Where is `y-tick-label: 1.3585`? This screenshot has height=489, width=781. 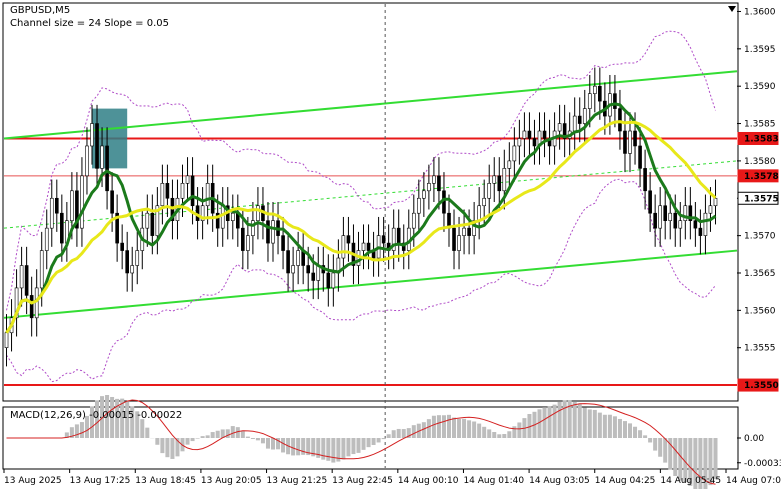 y-tick-label: 1.3585 is located at coordinates (760, 125).